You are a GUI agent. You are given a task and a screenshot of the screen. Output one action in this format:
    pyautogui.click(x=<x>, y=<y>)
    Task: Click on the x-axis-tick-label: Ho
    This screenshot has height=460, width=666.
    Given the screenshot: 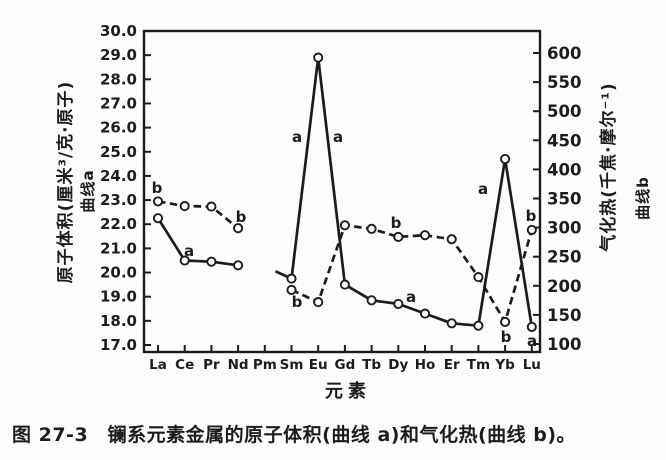 What is the action you would take?
    pyautogui.click(x=425, y=365)
    